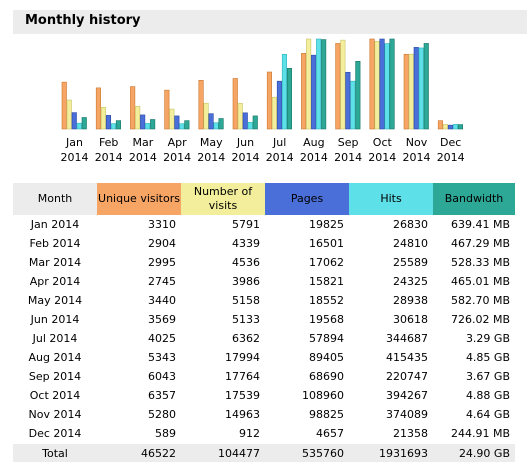 This screenshot has width=527, height=473. Describe the element at coordinates (162, 281) in the screenshot. I see `unique-visitors-cell: 2745` at that location.